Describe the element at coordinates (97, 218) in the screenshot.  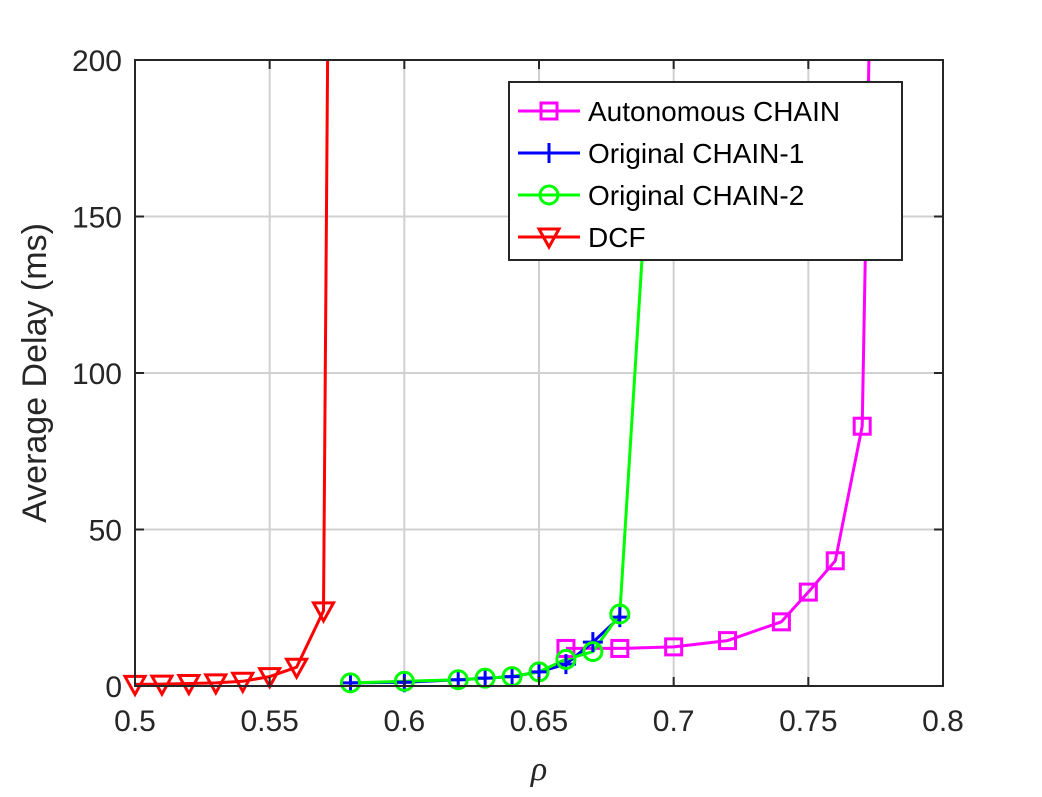
I see `y-tick-label: 150` at that location.